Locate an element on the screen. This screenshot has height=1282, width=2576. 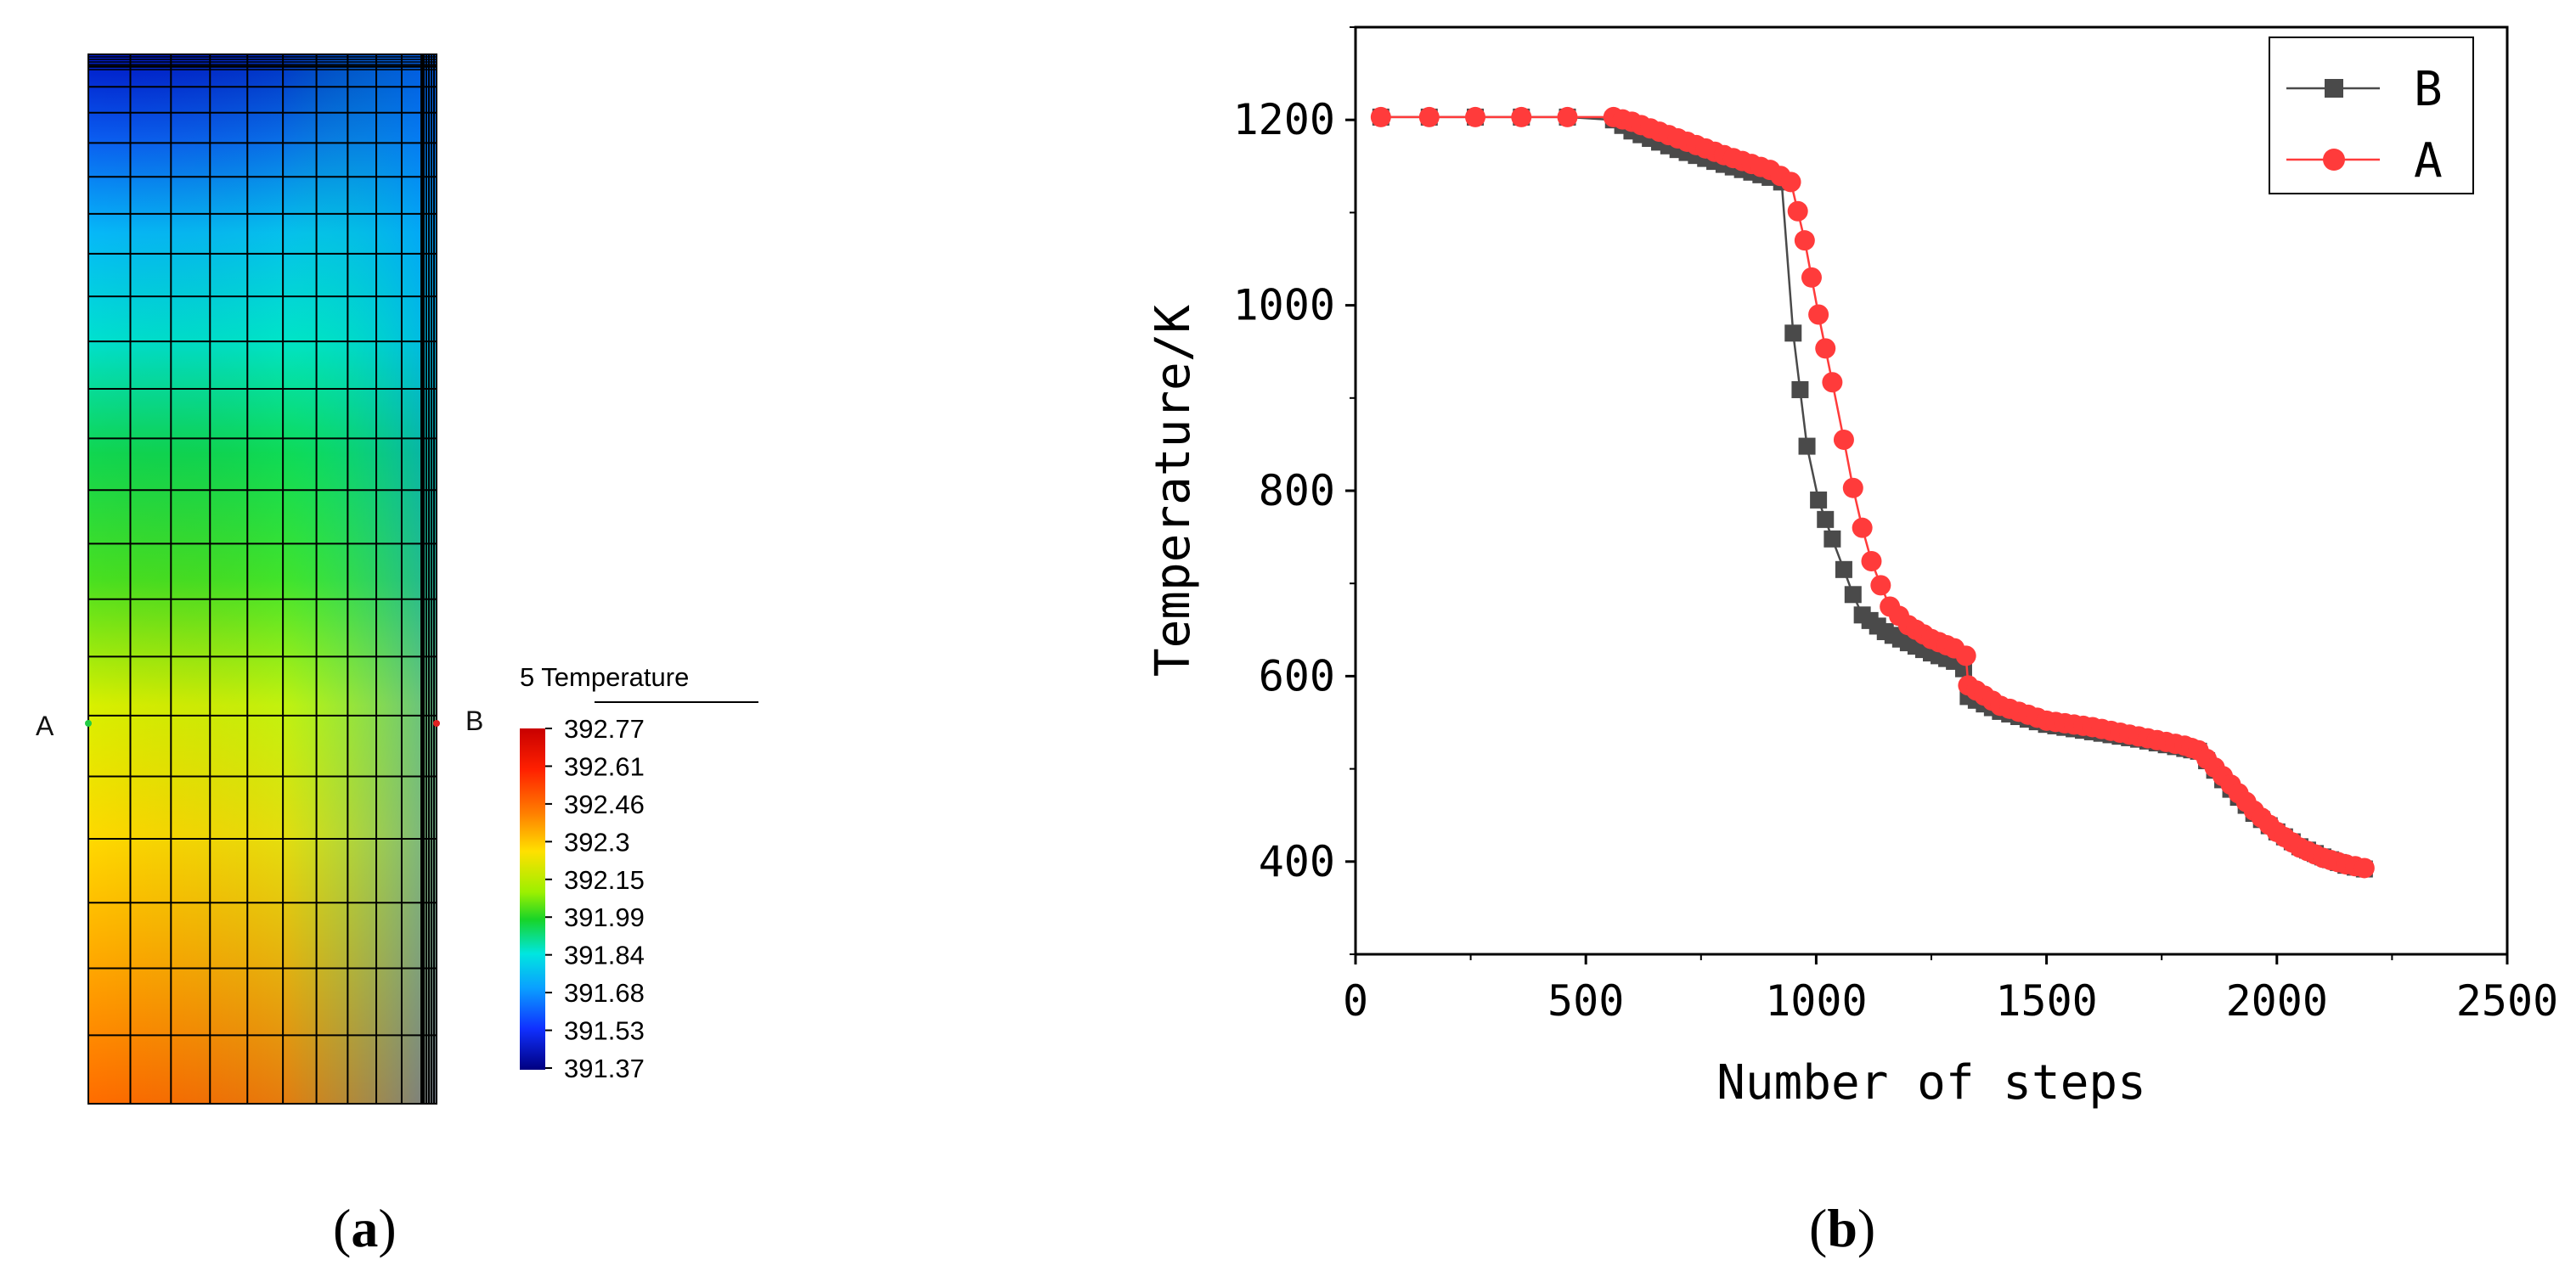
y-tick-label: 1200 is located at coordinates (1284, 120).